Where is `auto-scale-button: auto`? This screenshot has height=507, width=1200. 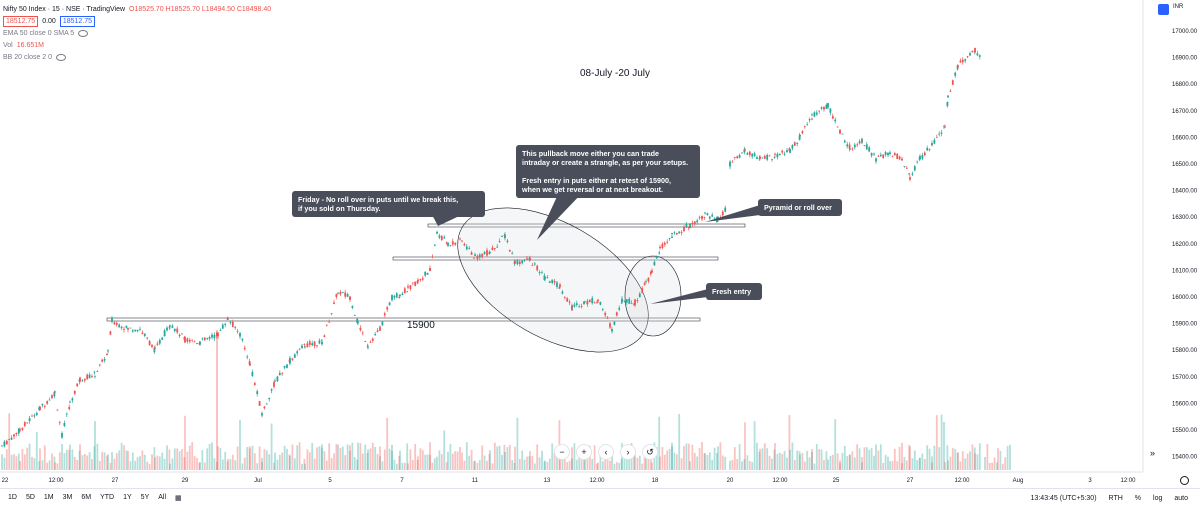
auto-scale-button: auto is located at coordinates (1181, 498).